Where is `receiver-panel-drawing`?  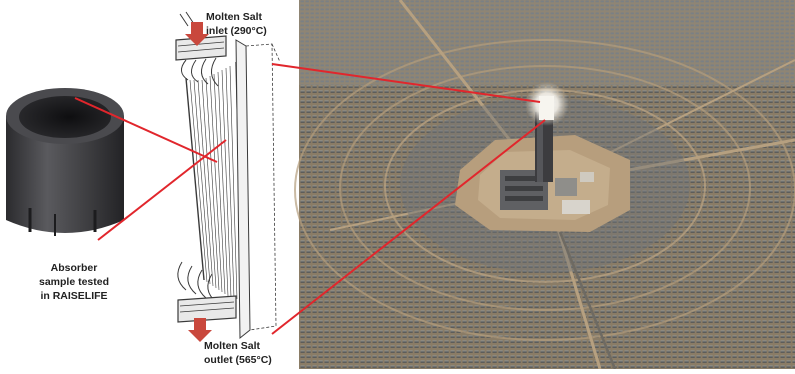
receiver-panel-drawing is located at coordinates (228, 175).